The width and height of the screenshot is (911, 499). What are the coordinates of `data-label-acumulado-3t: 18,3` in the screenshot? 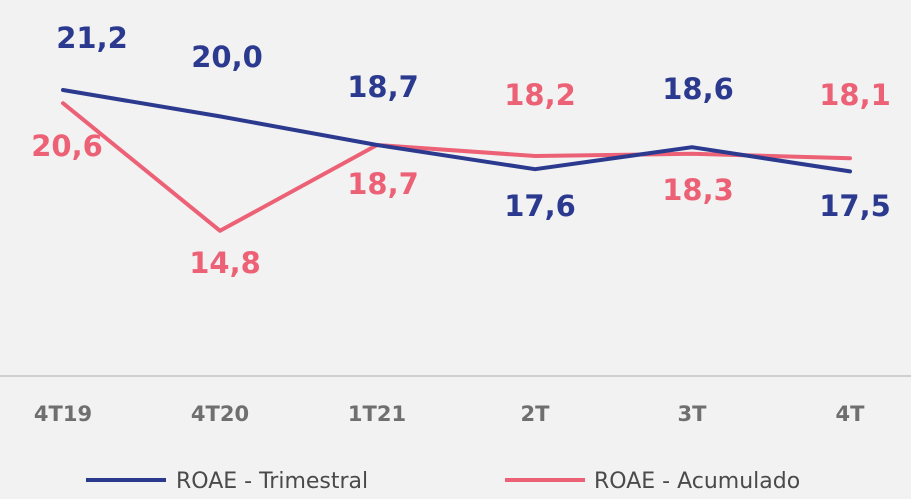 It's located at (698, 190).